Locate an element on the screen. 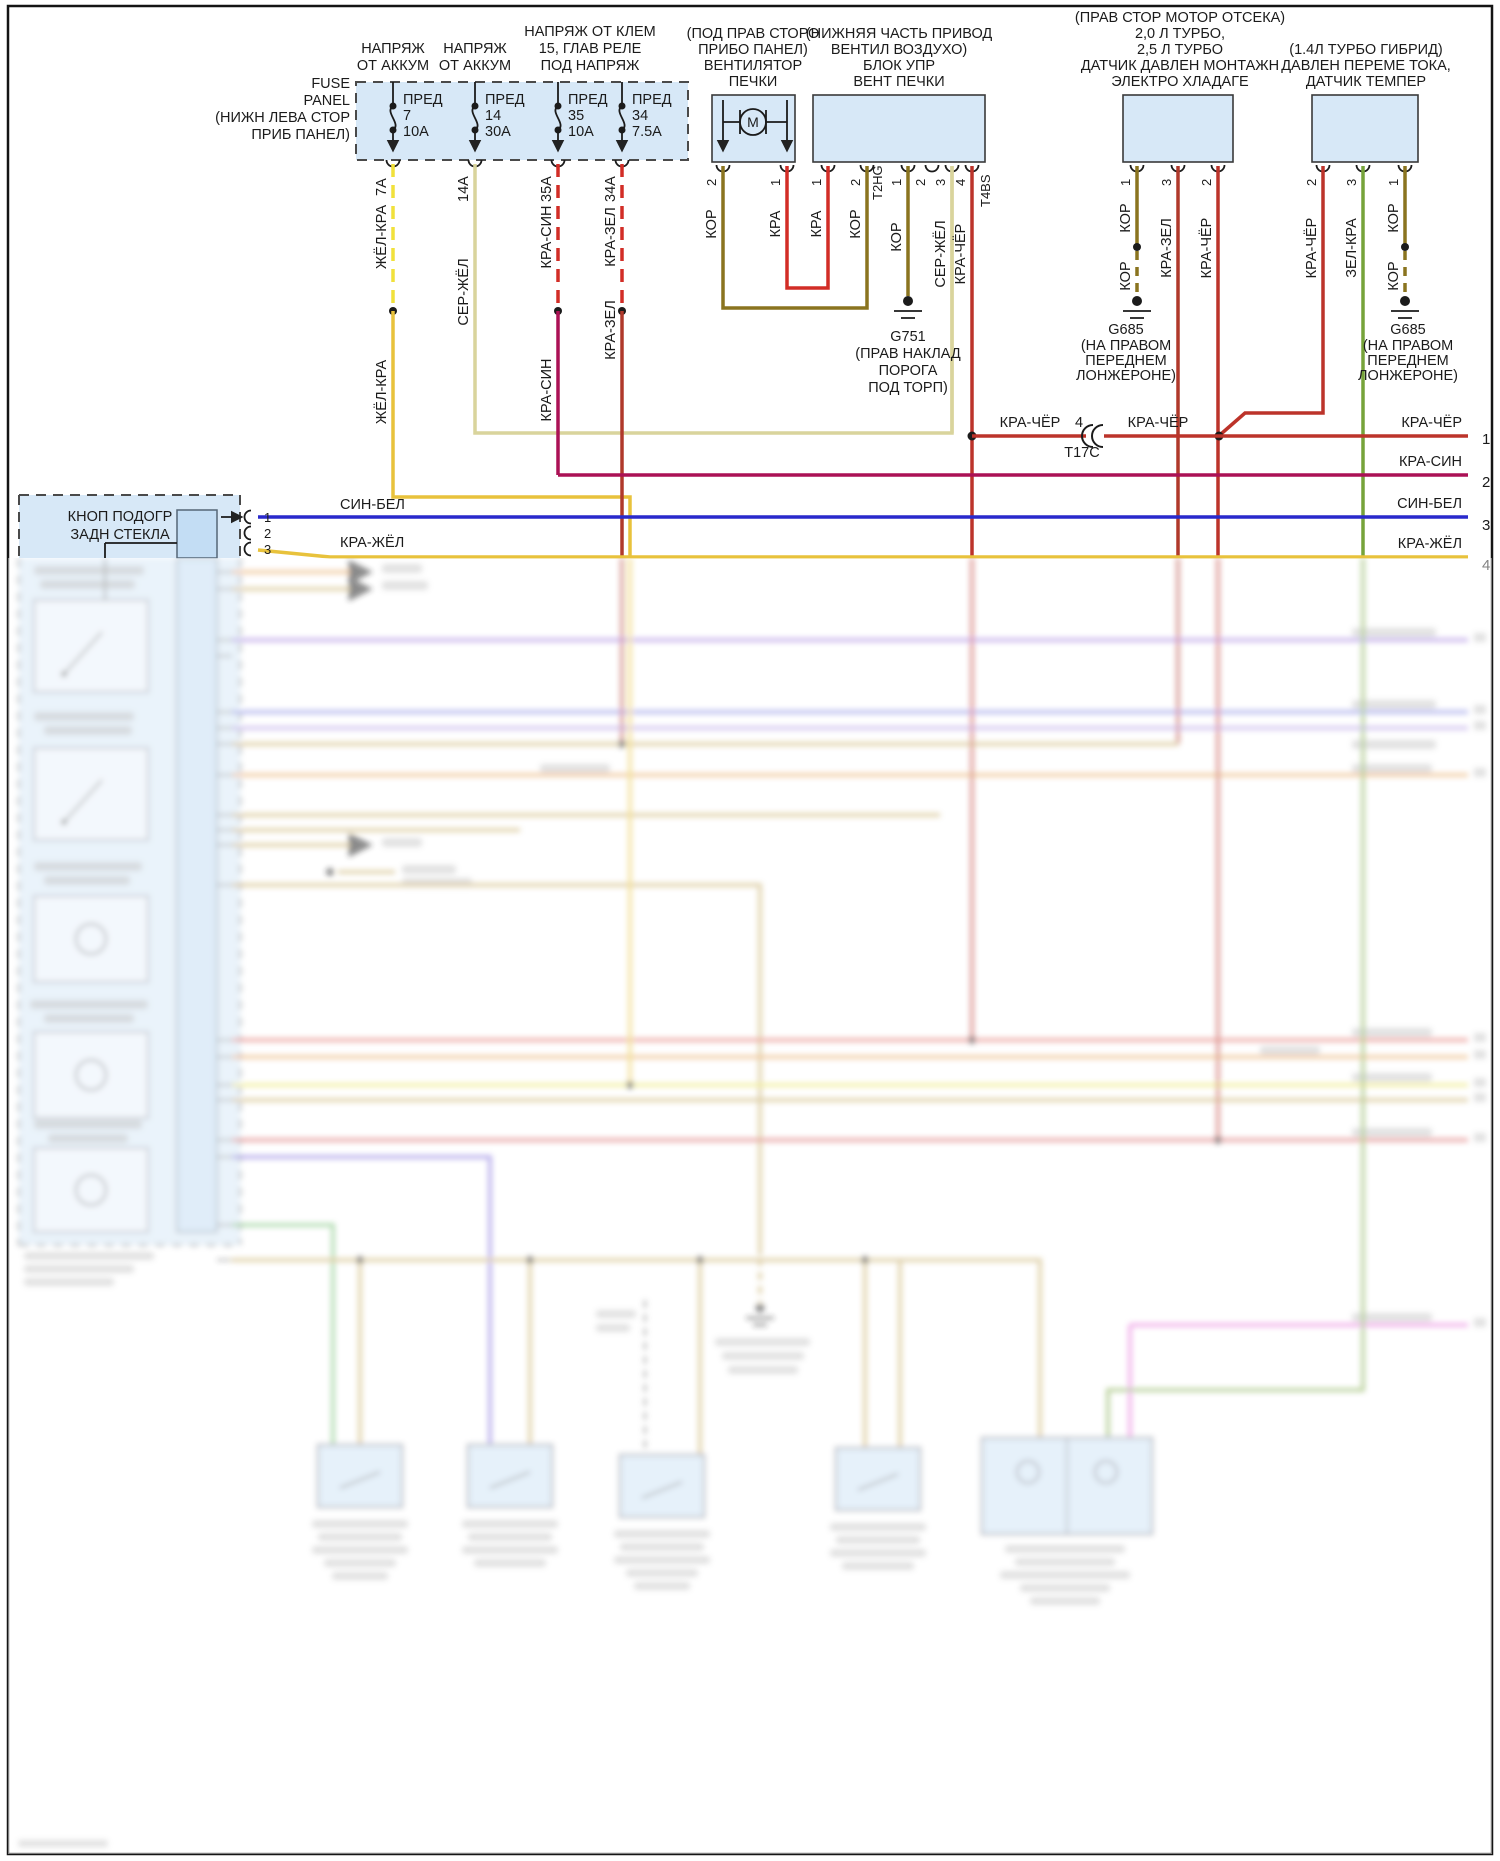  ctrl-pin-1: 1 is located at coordinates (816, 182).